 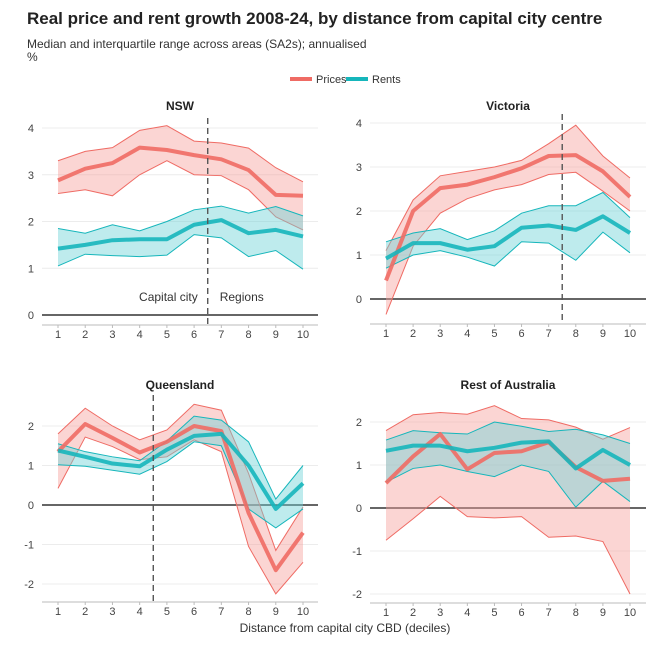 I want to click on annotation-regions: Regions, so click(x=242, y=297).